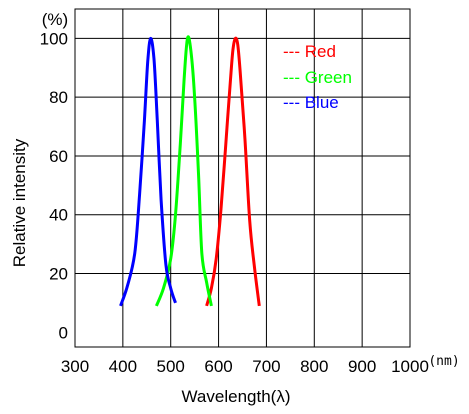  Describe the element at coordinates (443, 361) in the screenshot. I see `x-unit-label: (nm)` at that location.